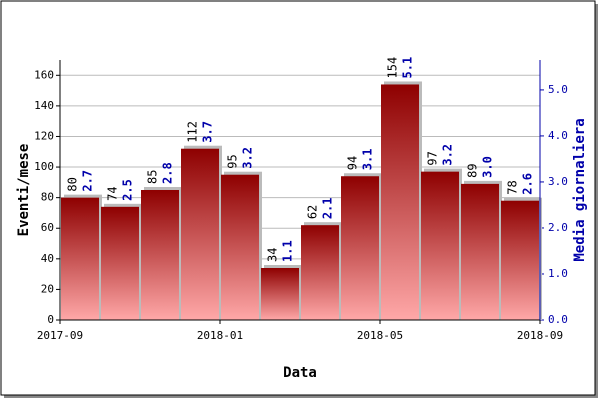 Image resolution: width=600 pixels, height=404 pixels. Describe the element at coordinates (558, 181) in the screenshot. I see `y2-tick-label: 3.0` at that location.